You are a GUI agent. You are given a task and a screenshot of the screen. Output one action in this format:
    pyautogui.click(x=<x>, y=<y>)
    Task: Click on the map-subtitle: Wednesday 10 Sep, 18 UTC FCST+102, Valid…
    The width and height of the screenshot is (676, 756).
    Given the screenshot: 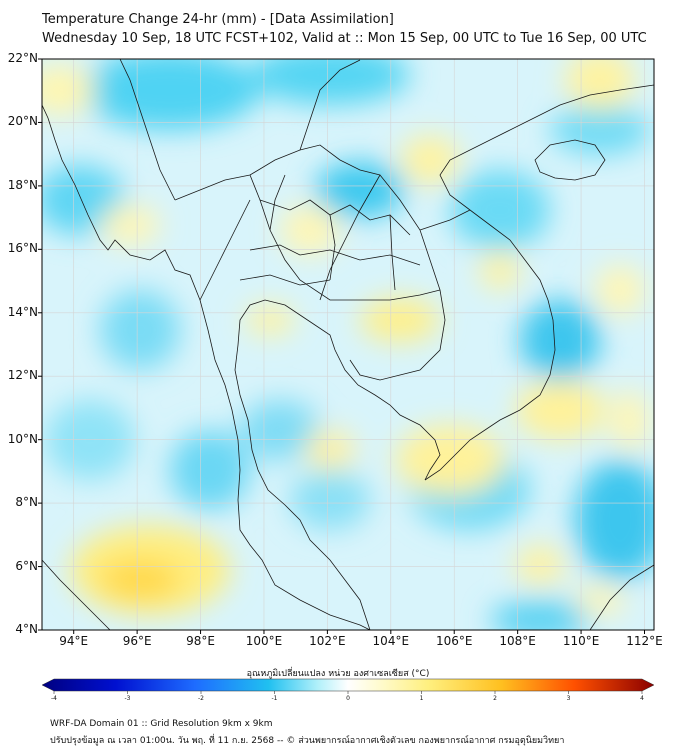 What is the action you would take?
    pyautogui.click(x=344, y=38)
    